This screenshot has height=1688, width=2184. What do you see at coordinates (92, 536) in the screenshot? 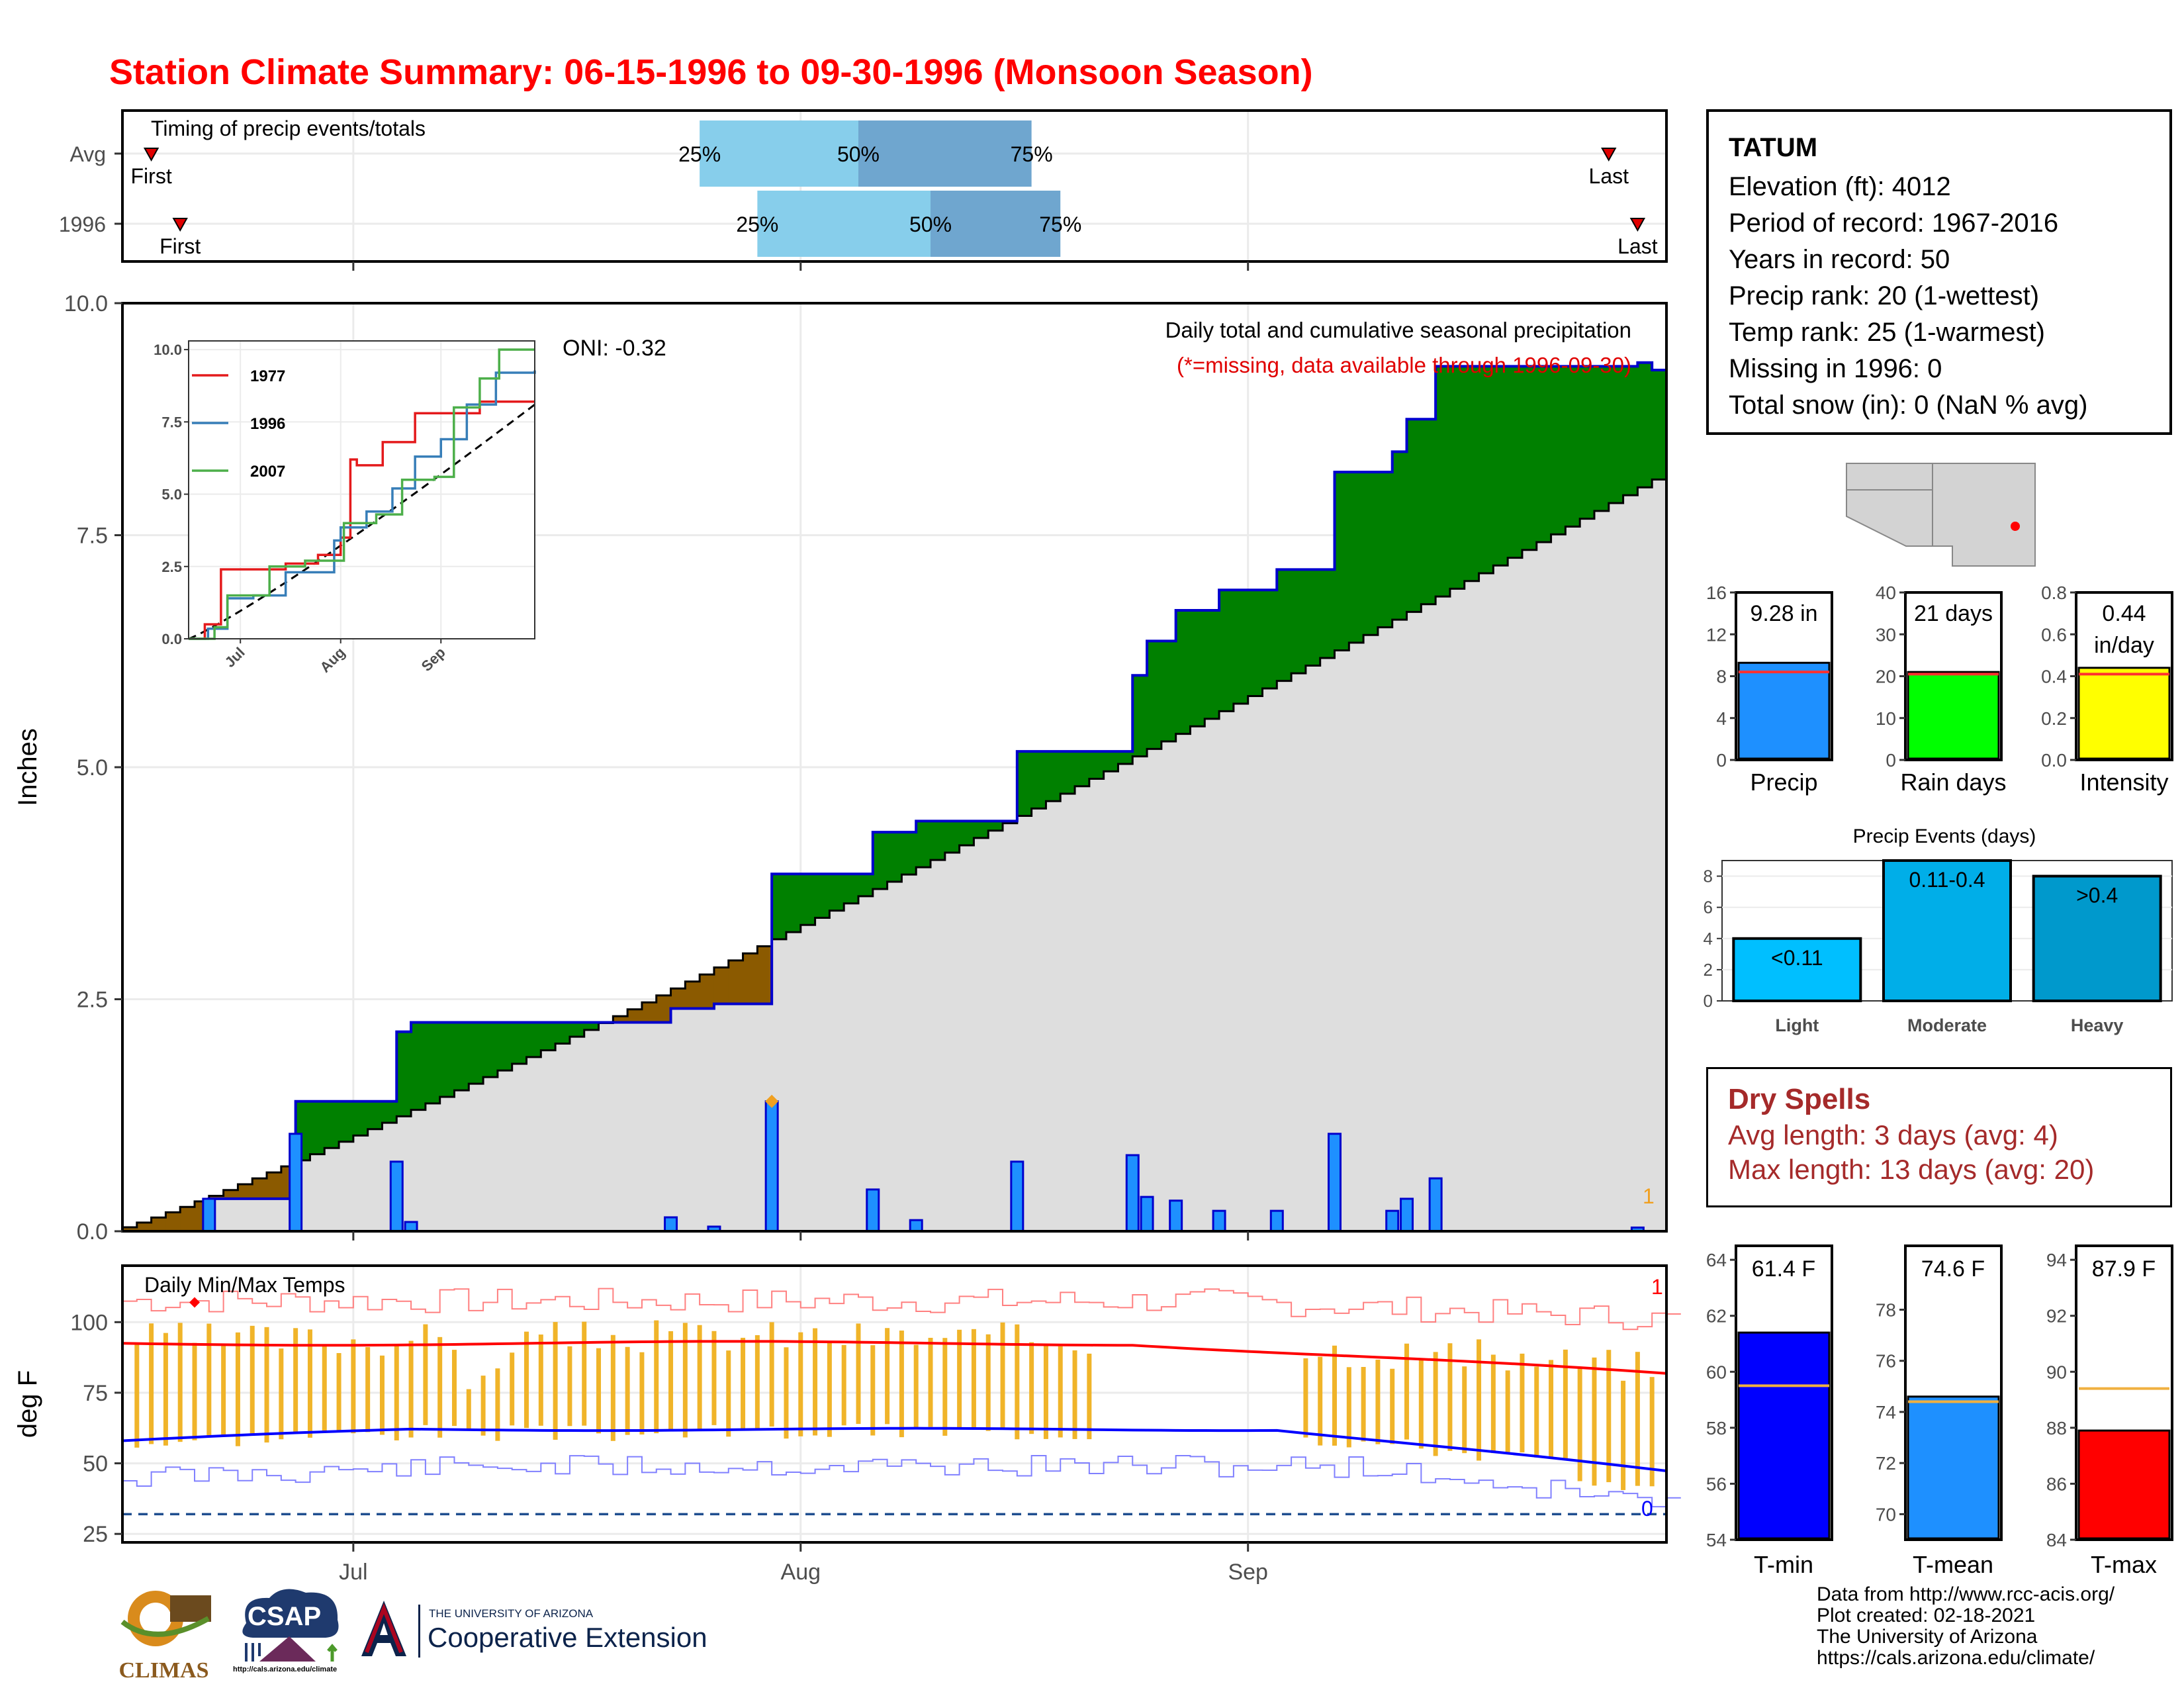
I see `precip-y-tick-label: 7.5` at bounding box center [92, 536].